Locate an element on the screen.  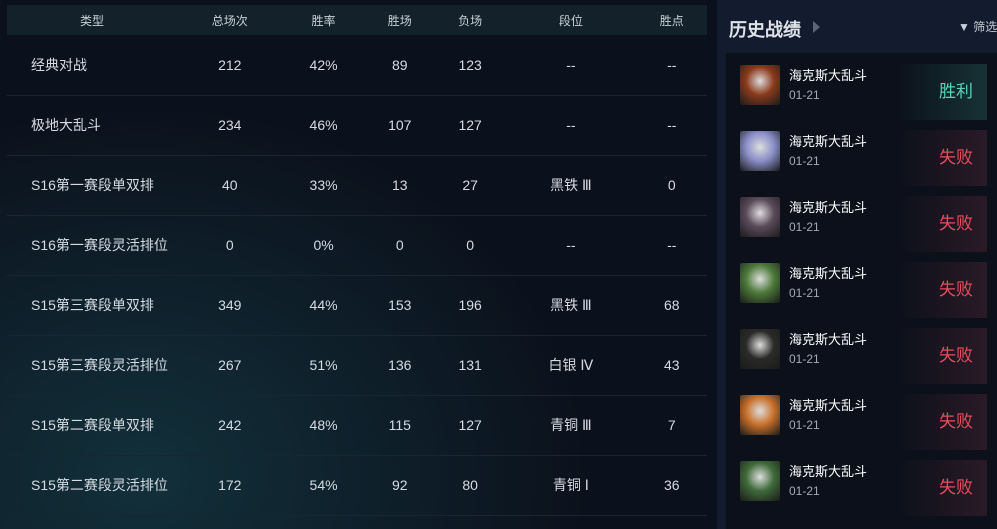
match-item: 海克斯大乱斗 01-21 胜利 is located at coordinates (861, 89).